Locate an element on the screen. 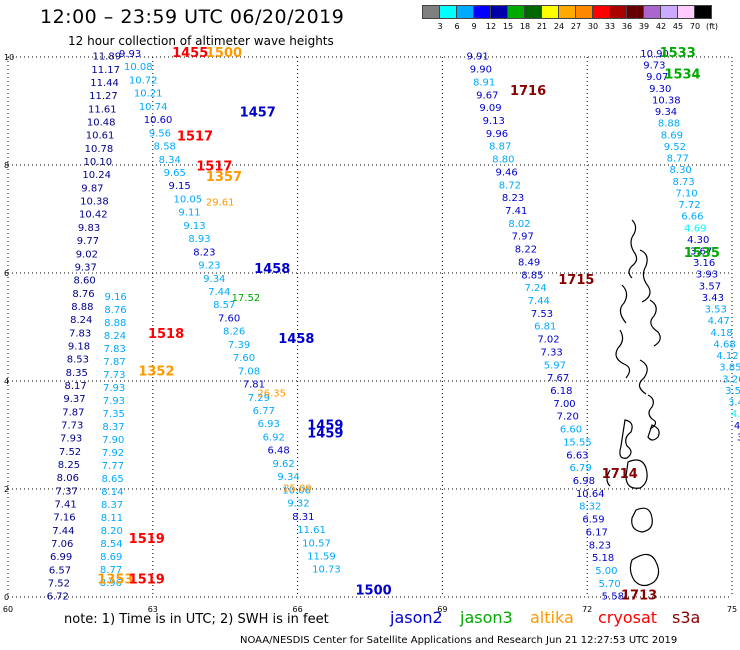 This screenshot has height=650, width=740. legend-tick: 42 is located at coordinates (661, 26).